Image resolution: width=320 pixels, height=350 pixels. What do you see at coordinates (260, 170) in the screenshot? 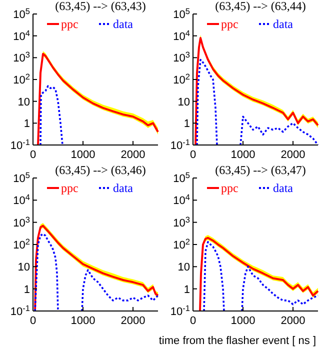
I see `chart-title: (63,45) --> (63,47)` at bounding box center [260, 170].